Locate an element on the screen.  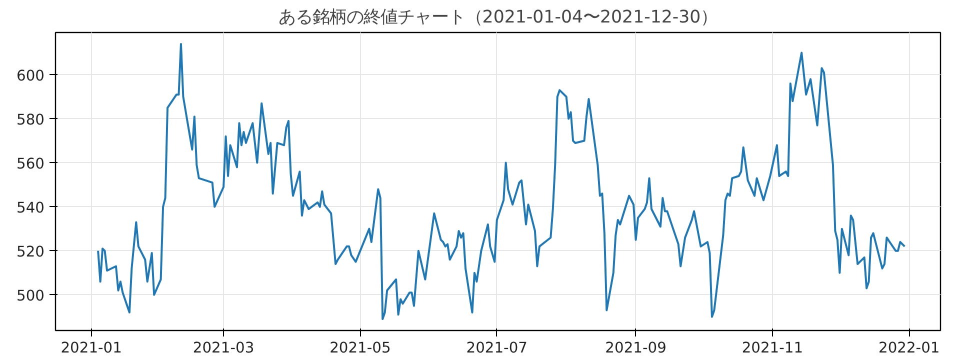
y-tick-label: 540 is located at coordinates (30, 207).